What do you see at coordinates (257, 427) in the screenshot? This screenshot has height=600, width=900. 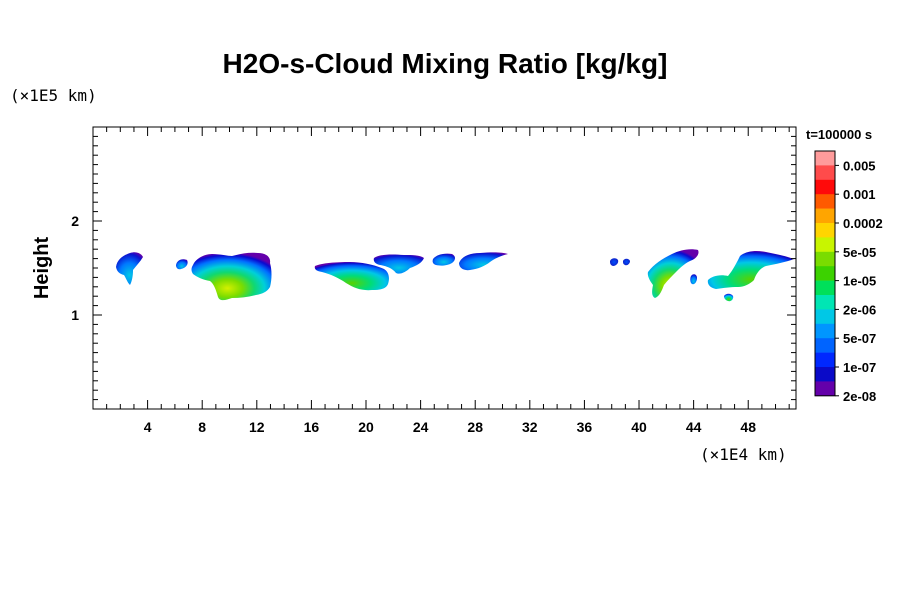 I see `x-tick-label: 12` at bounding box center [257, 427].